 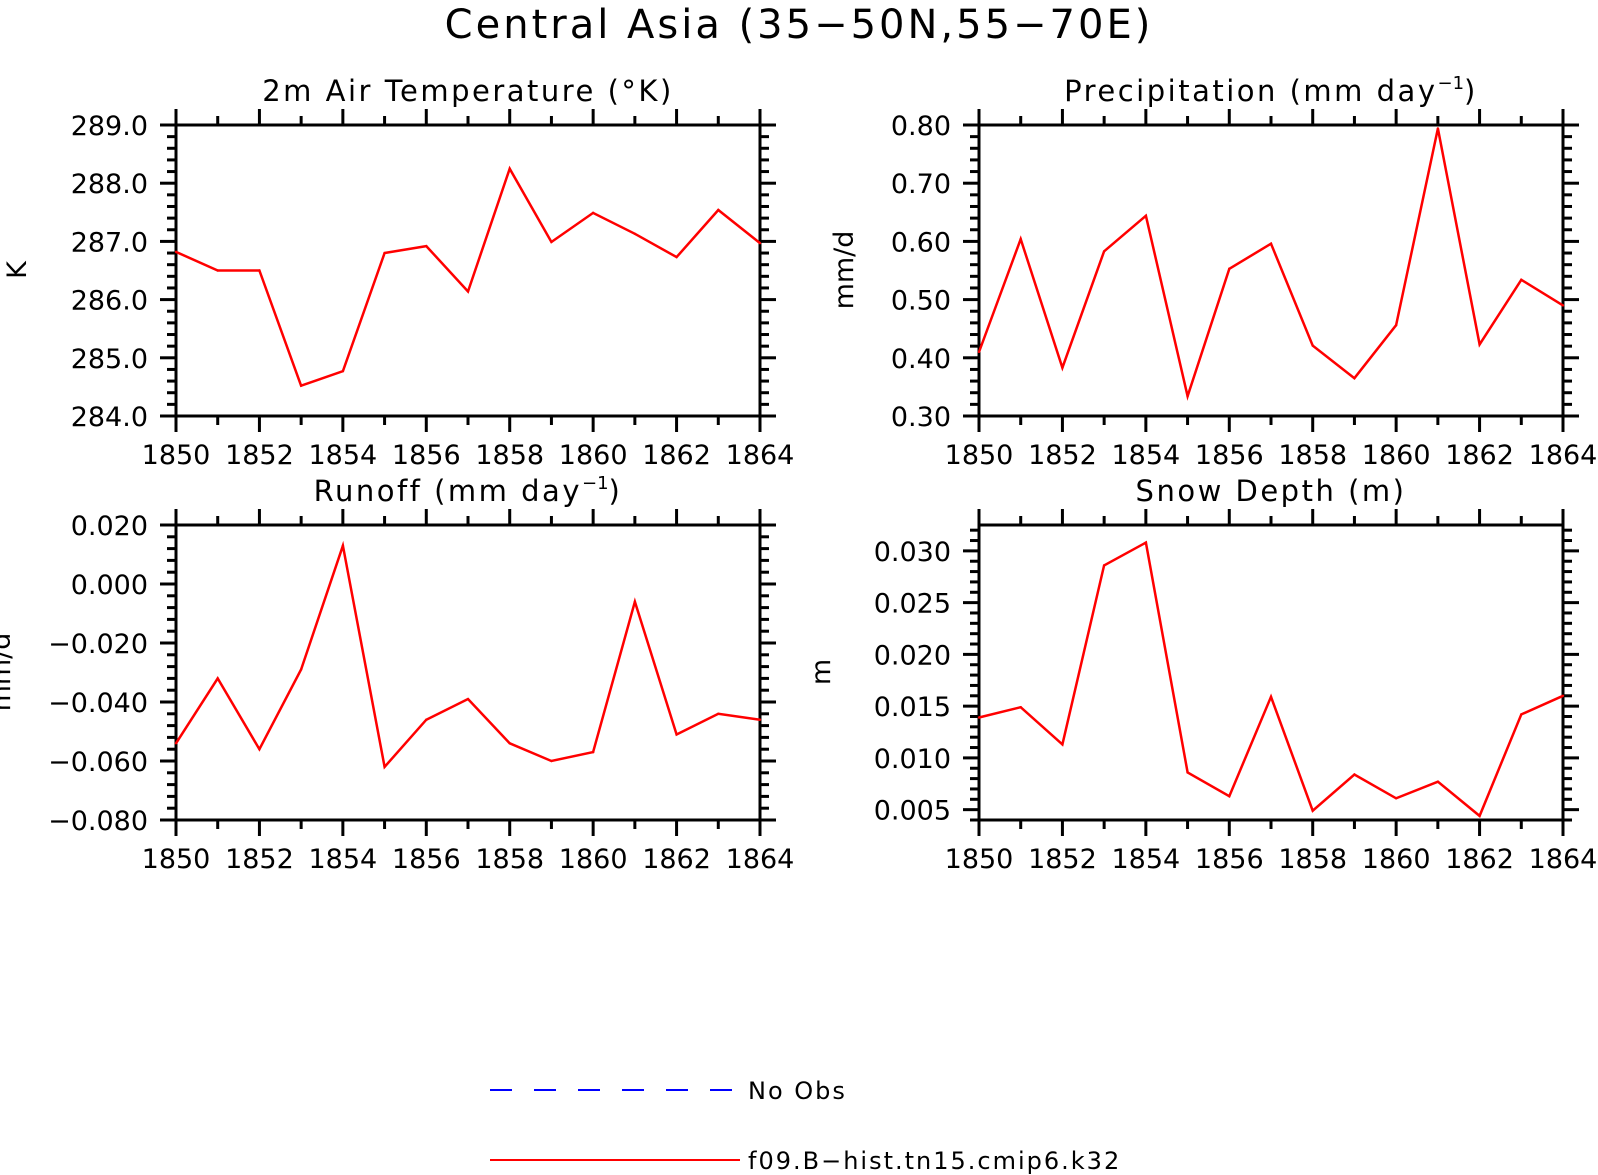 I want to click on y-tick-label: −0.020, so click(x=98, y=644).